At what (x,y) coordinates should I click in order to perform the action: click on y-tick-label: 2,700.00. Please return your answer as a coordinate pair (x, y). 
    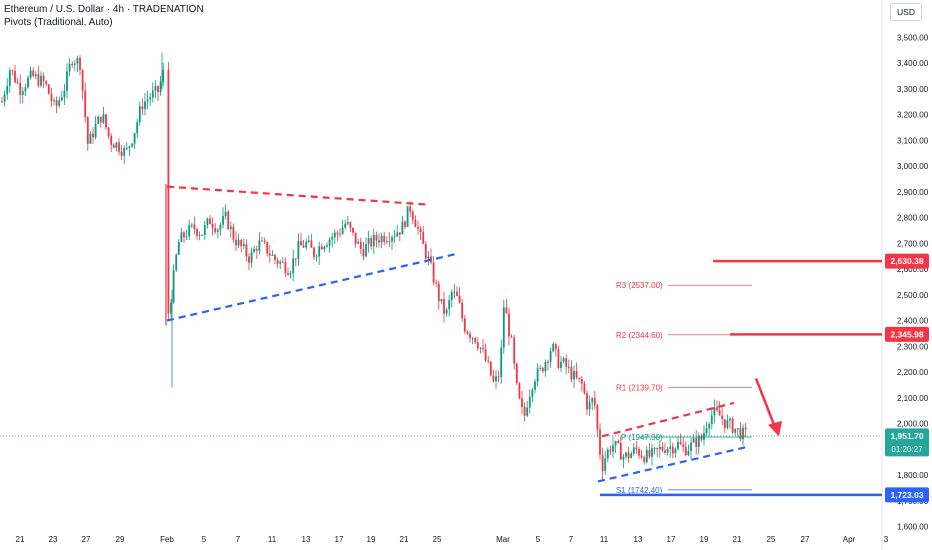
    Looking at the image, I should click on (913, 243).